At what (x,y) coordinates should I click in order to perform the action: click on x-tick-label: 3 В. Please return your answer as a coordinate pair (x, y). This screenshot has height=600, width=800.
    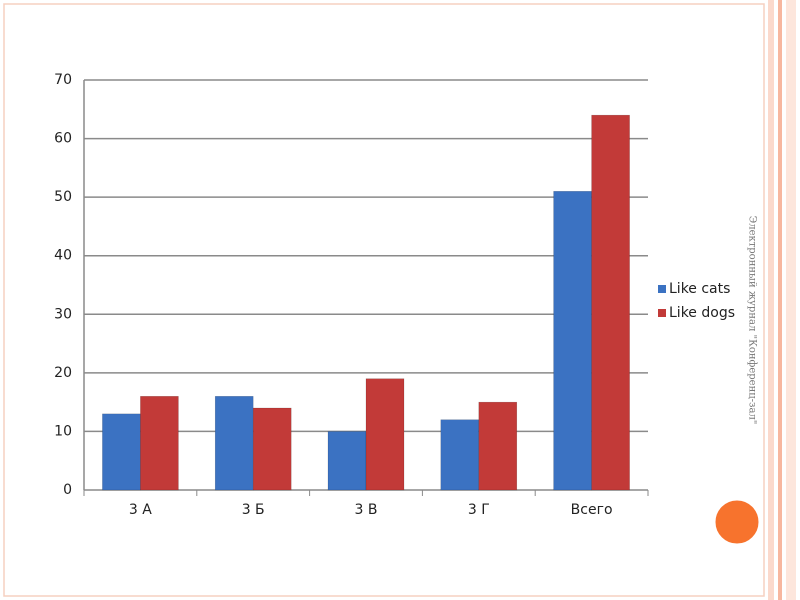
    Looking at the image, I should click on (366, 510).